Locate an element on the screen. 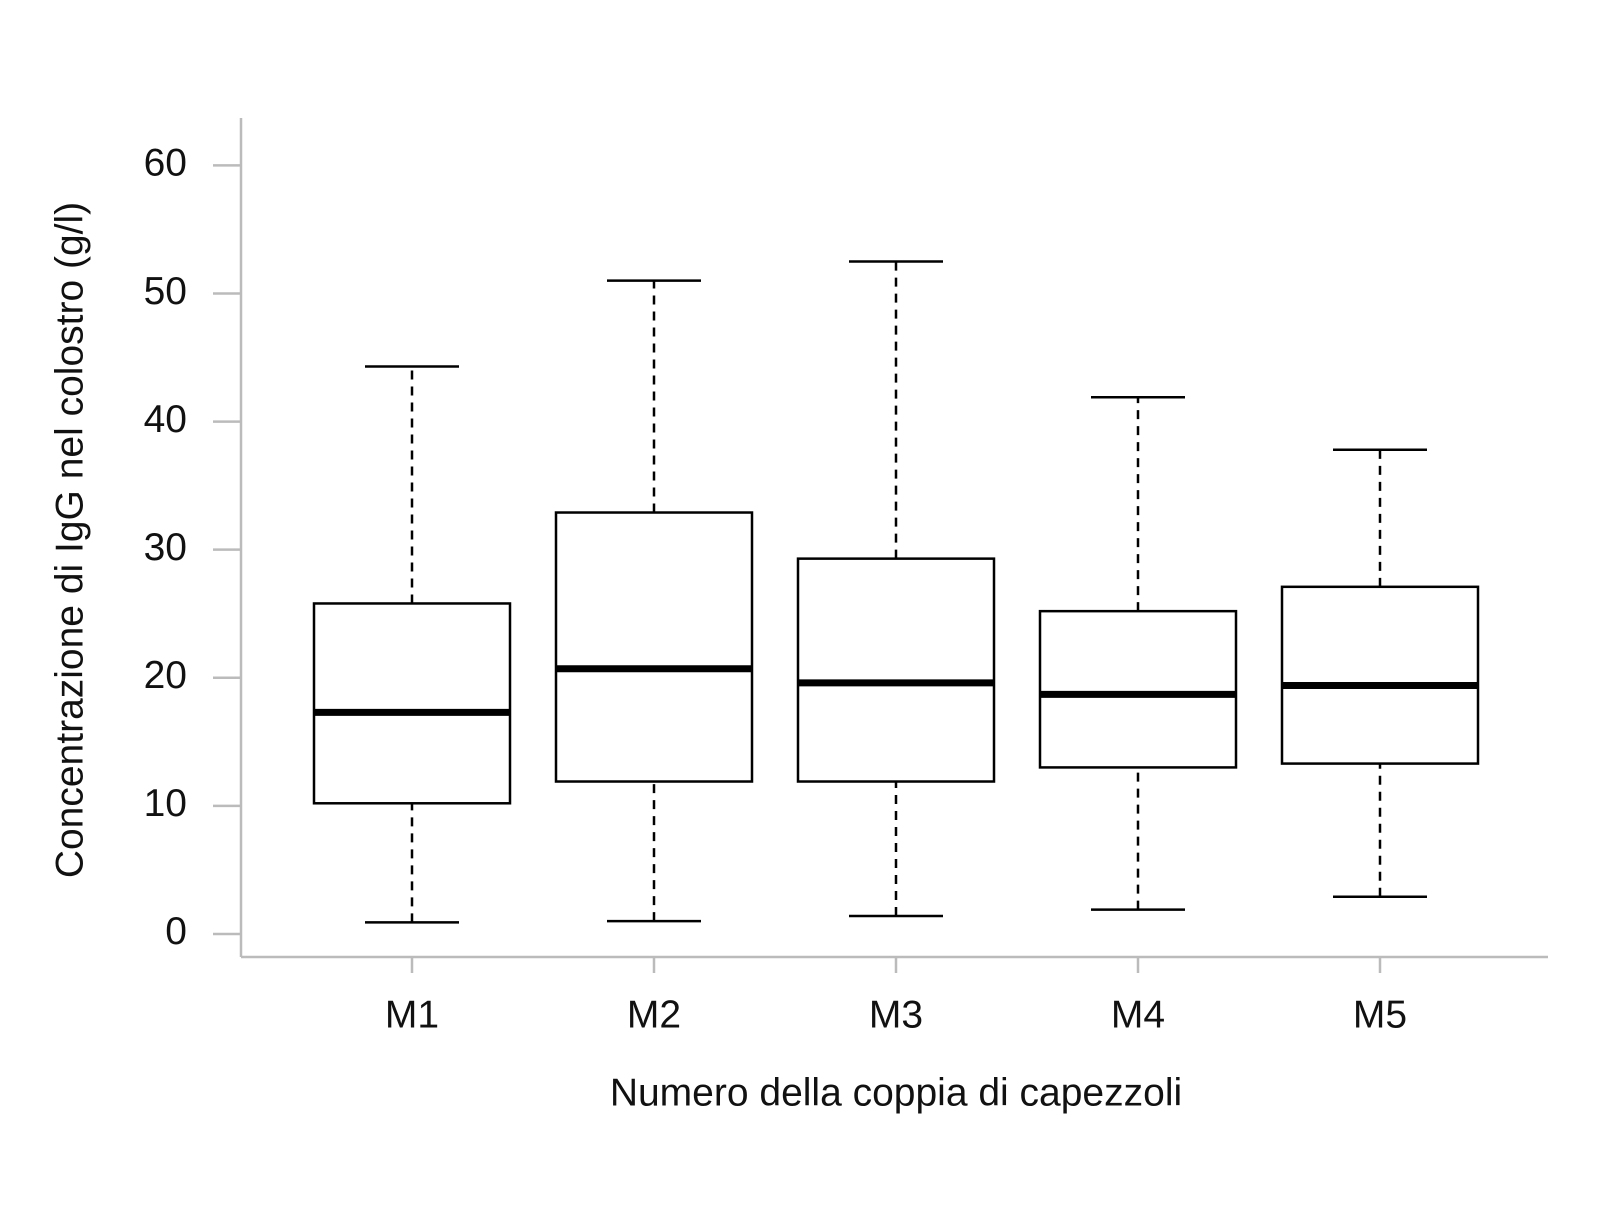 The width and height of the screenshot is (1600, 1205). x-tick-label: M2 is located at coordinates (654, 1014).